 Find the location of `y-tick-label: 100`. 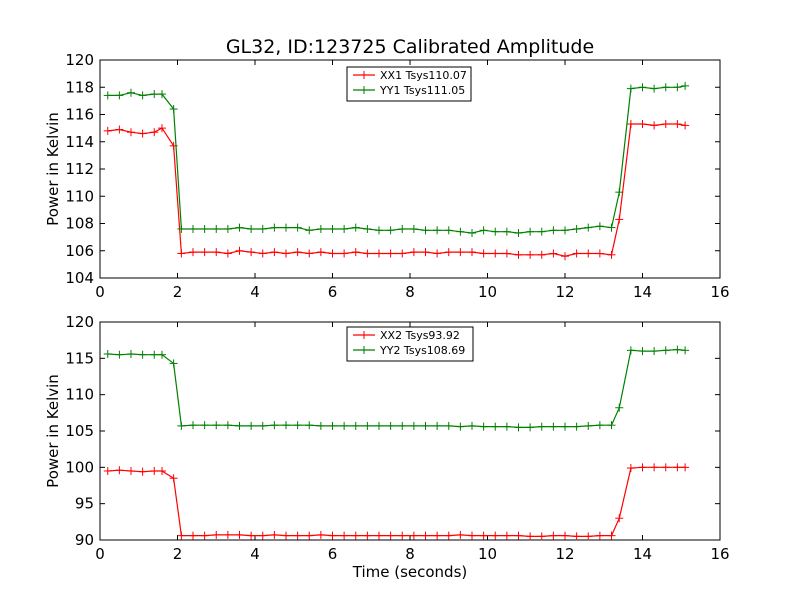

y-tick-label: 100 is located at coordinates (79, 467).